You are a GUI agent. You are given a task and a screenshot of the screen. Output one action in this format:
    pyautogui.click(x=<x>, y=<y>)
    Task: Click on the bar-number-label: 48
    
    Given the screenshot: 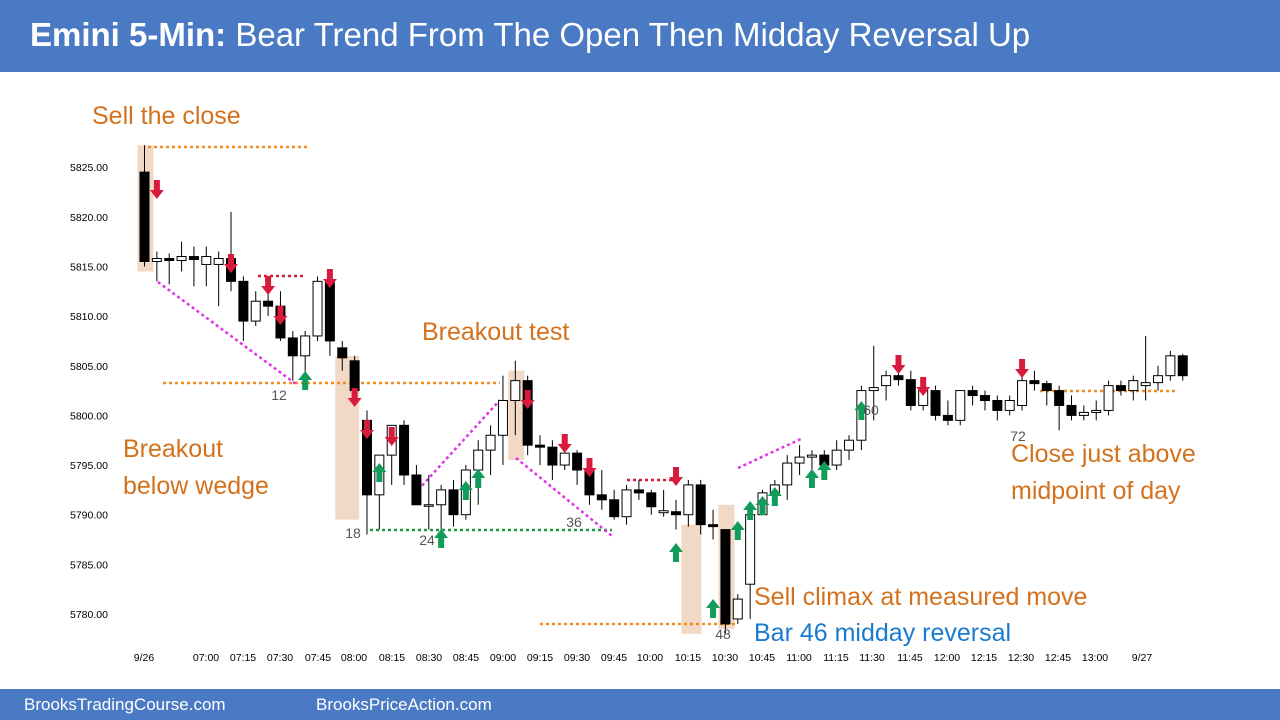 What is the action you would take?
    pyautogui.click(x=723, y=634)
    